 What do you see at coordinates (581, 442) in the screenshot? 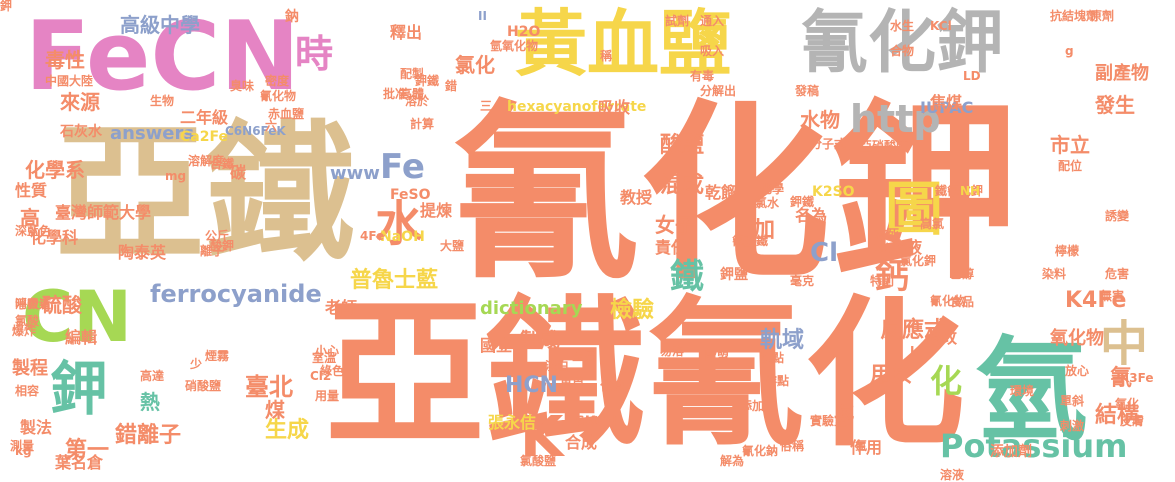
I see `word: 合成` at bounding box center [581, 442].